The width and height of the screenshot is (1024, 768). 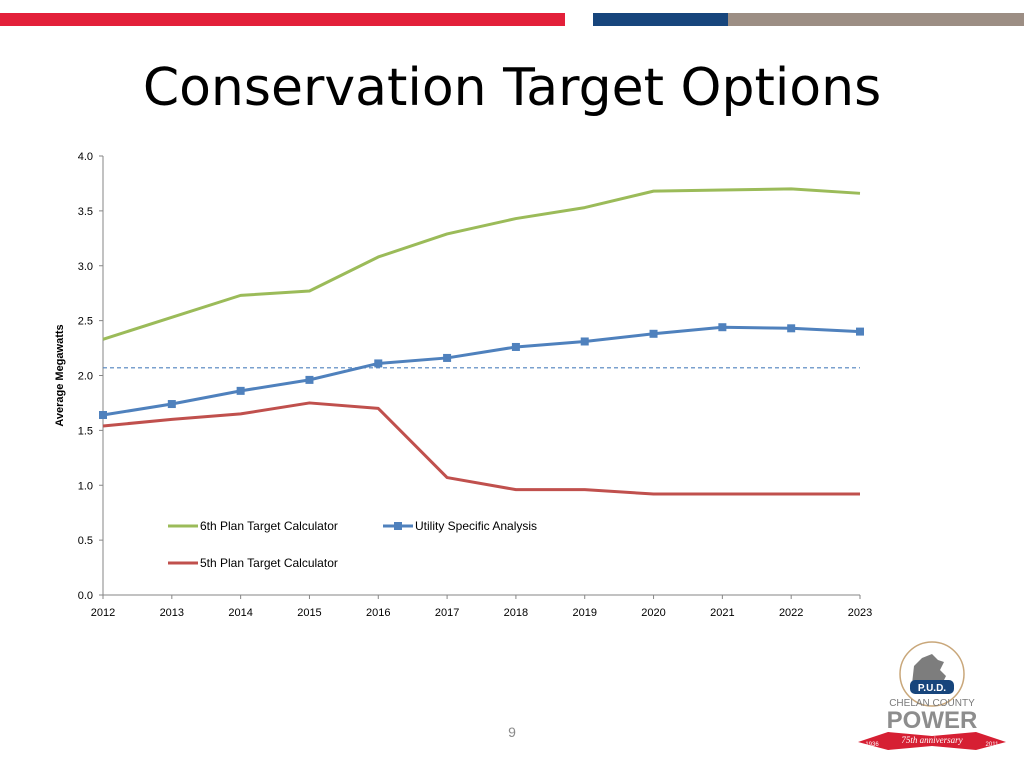 I want to click on legend-label: 5th Plan Target Calculator, so click(x=269, y=563).